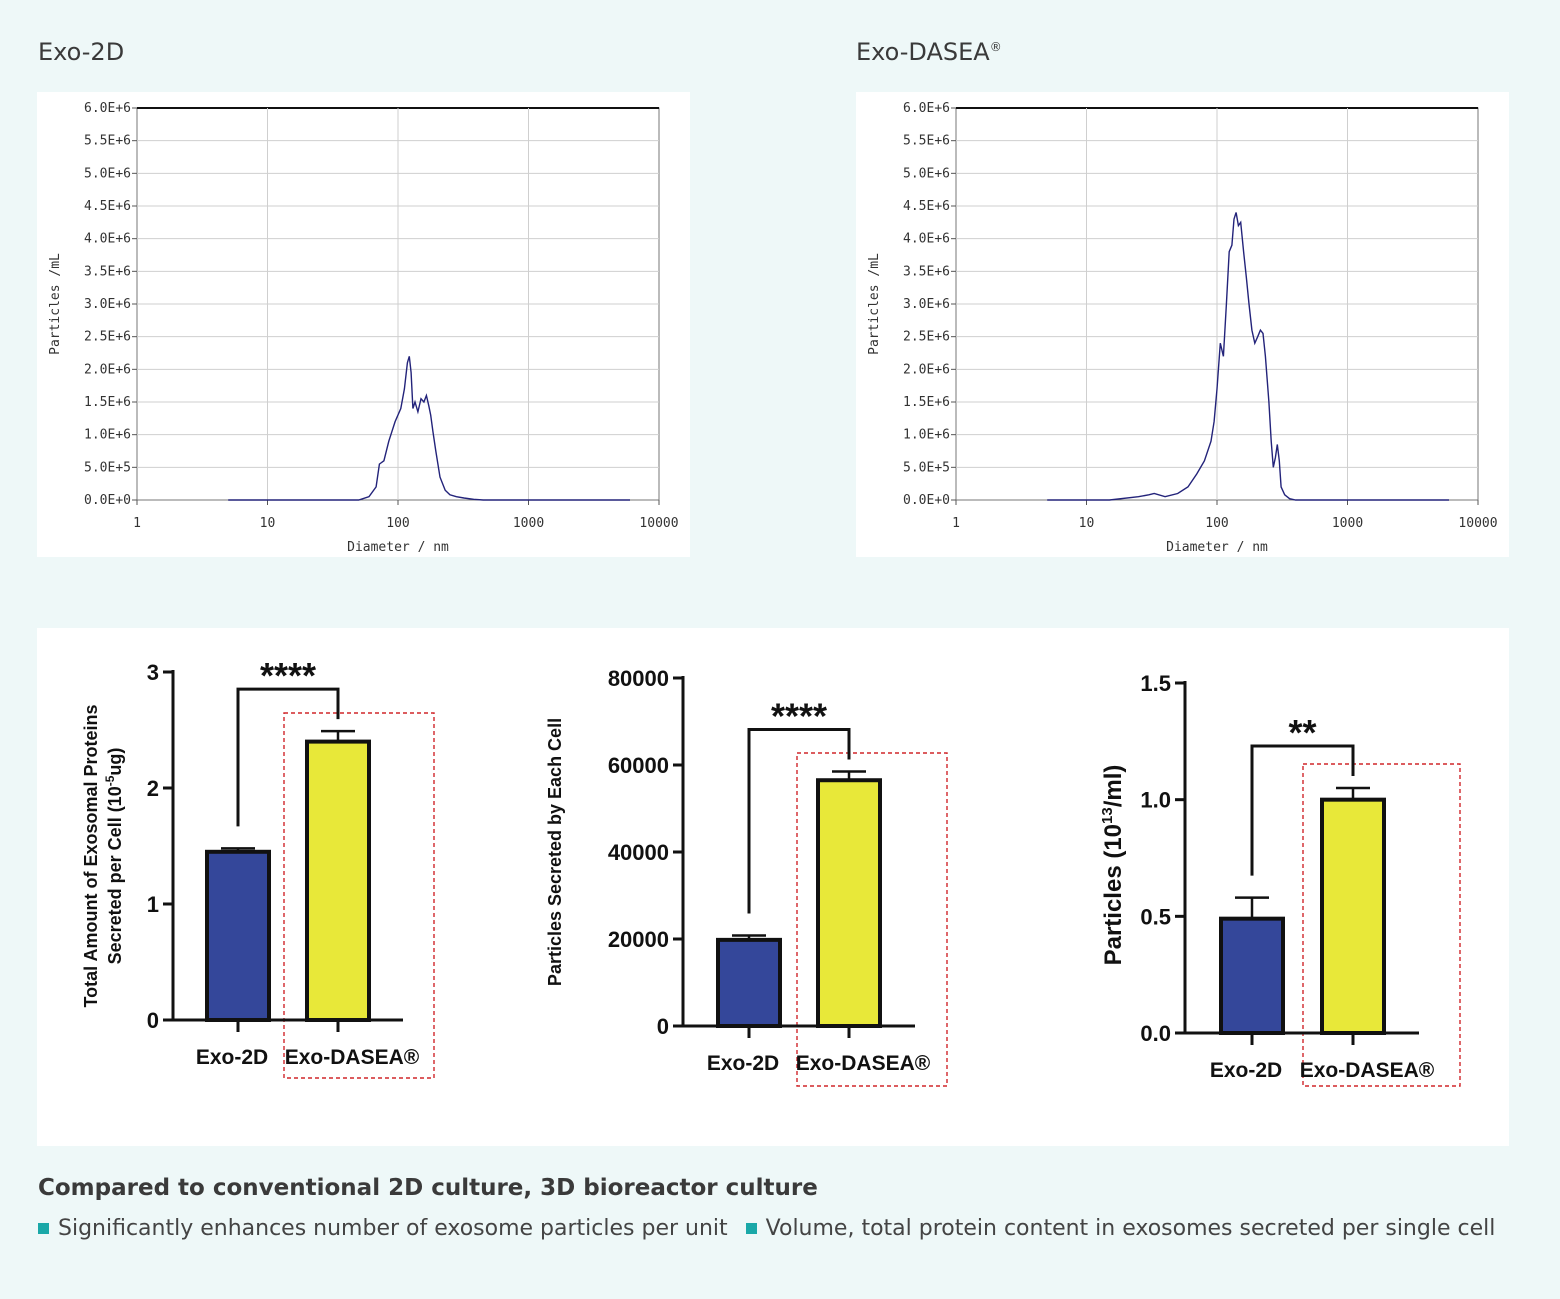 Image resolution: width=1560 pixels, height=1299 pixels. I want to click on exo-2d-nta-y-tick-label: 2.0E+6, so click(107, 369).